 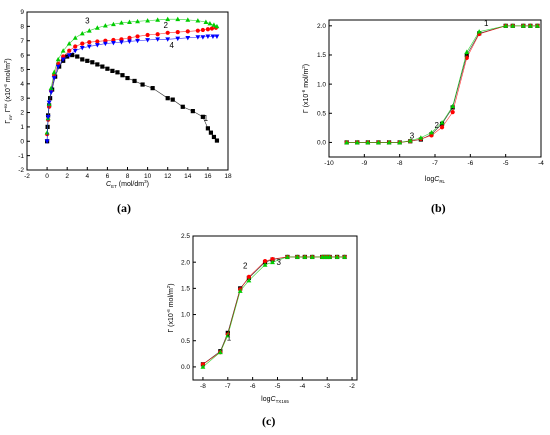 I want to click on x-tick-label: 16, so click(x=208, y=176).